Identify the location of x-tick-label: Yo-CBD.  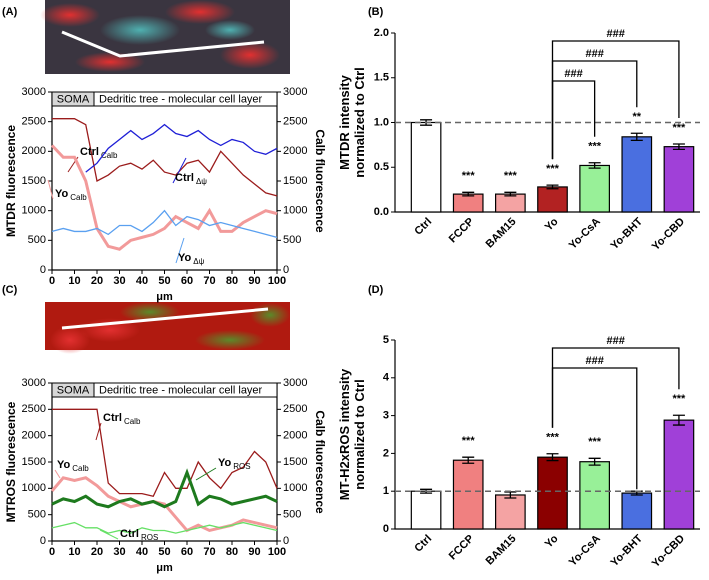
(668, 234).